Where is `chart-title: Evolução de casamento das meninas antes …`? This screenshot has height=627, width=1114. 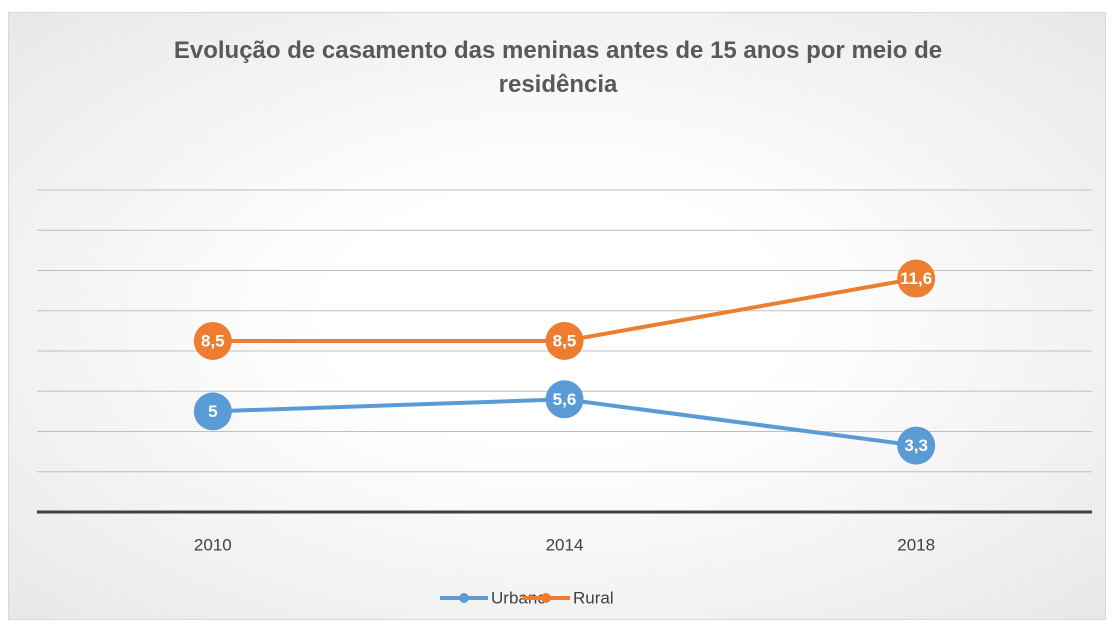 chart-title: Evolução de casamento das meninas antes … is located at coordinates (558, 67).